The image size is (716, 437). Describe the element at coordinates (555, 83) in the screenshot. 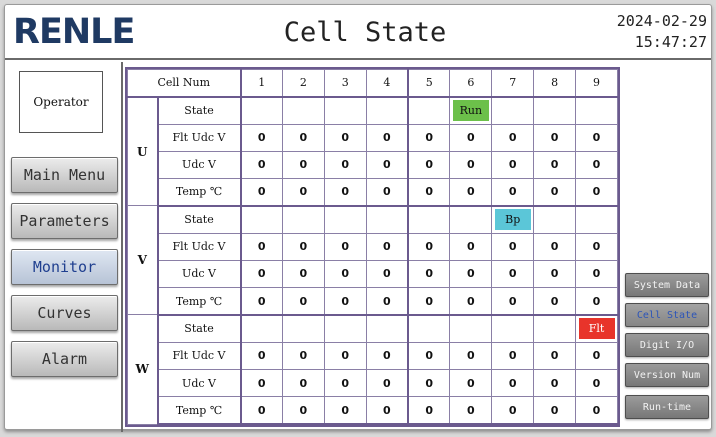

I see `cell-number-header: 8` at that location.